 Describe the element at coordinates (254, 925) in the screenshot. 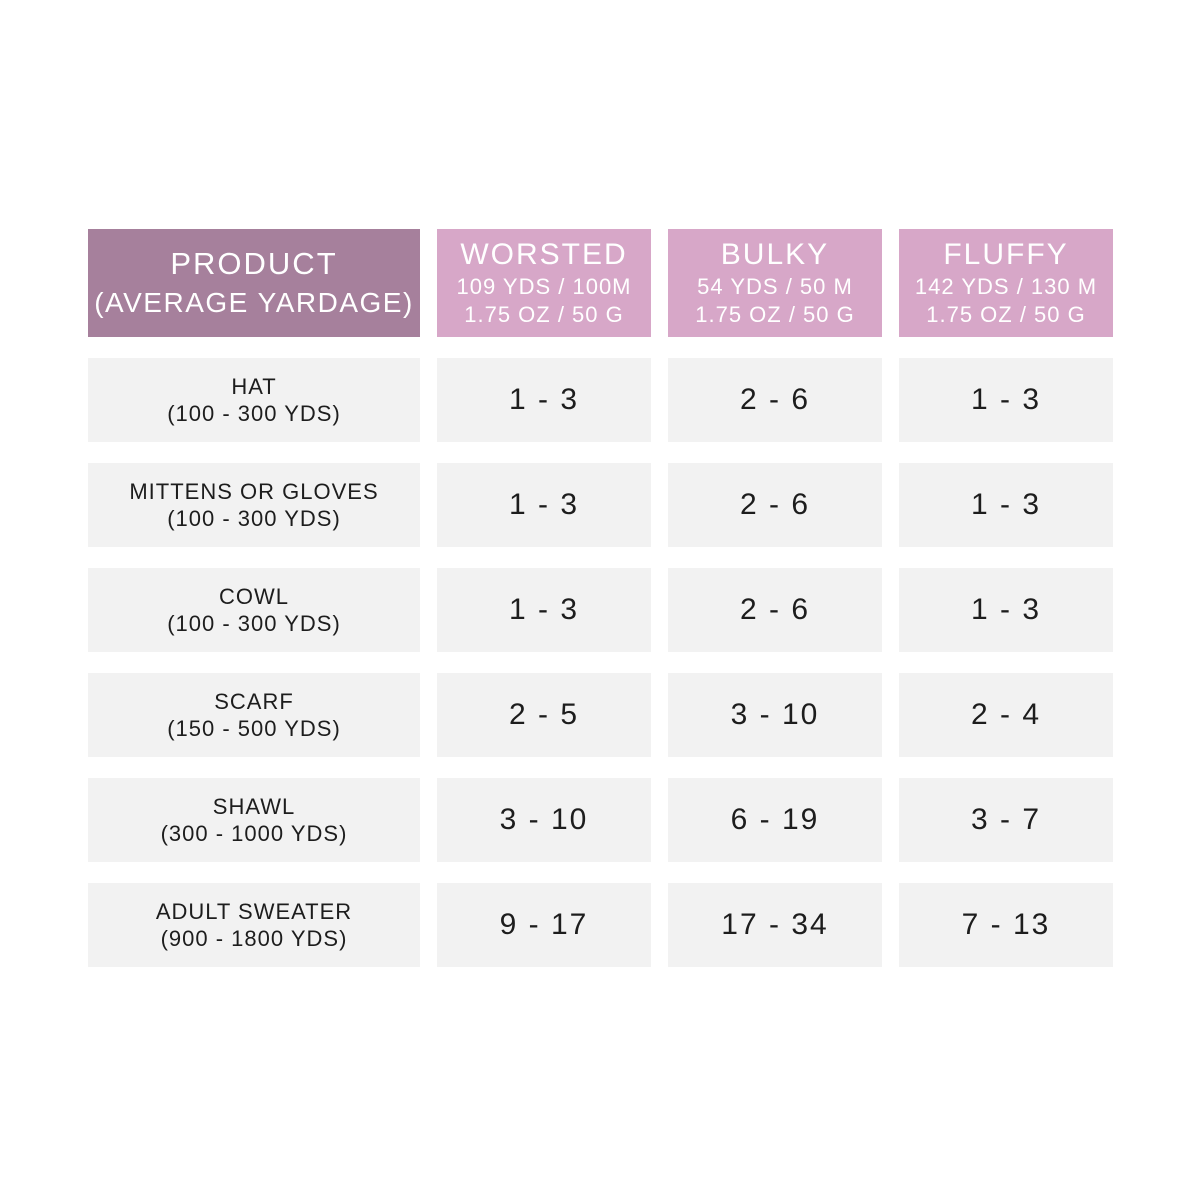

I see `row-adult-sweater-label: ADULT SWEATER (900 - 1800 YDS)` at that location.